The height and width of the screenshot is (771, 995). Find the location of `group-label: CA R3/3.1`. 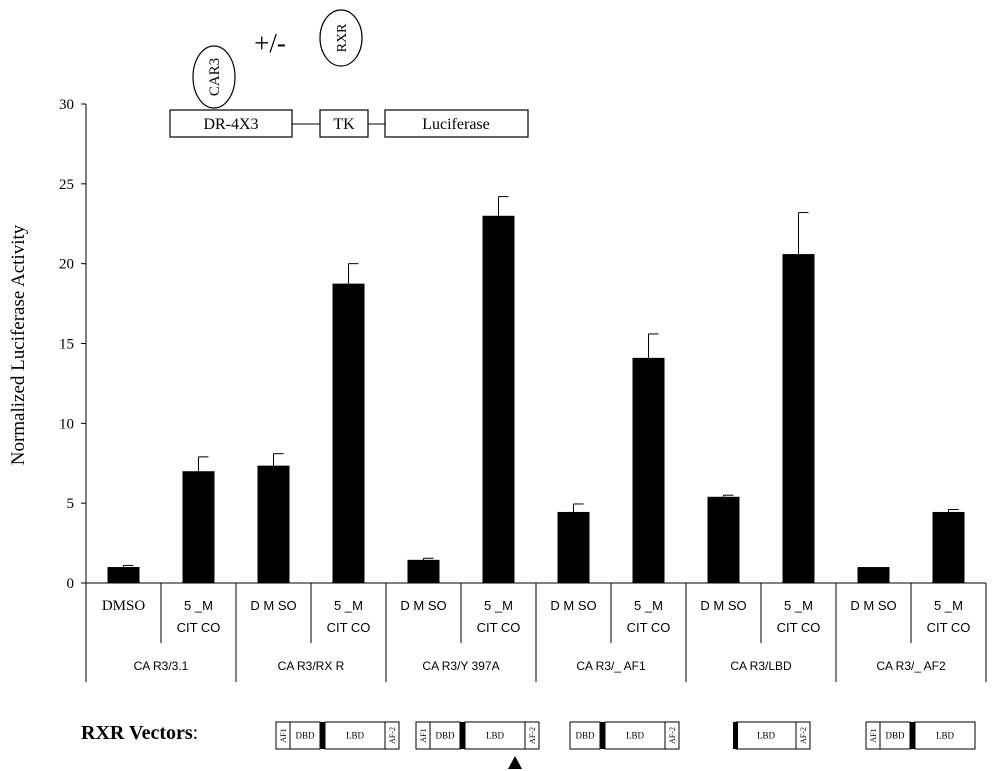

group-label: CA R3/3.1 is located at coordinates (161, 666).